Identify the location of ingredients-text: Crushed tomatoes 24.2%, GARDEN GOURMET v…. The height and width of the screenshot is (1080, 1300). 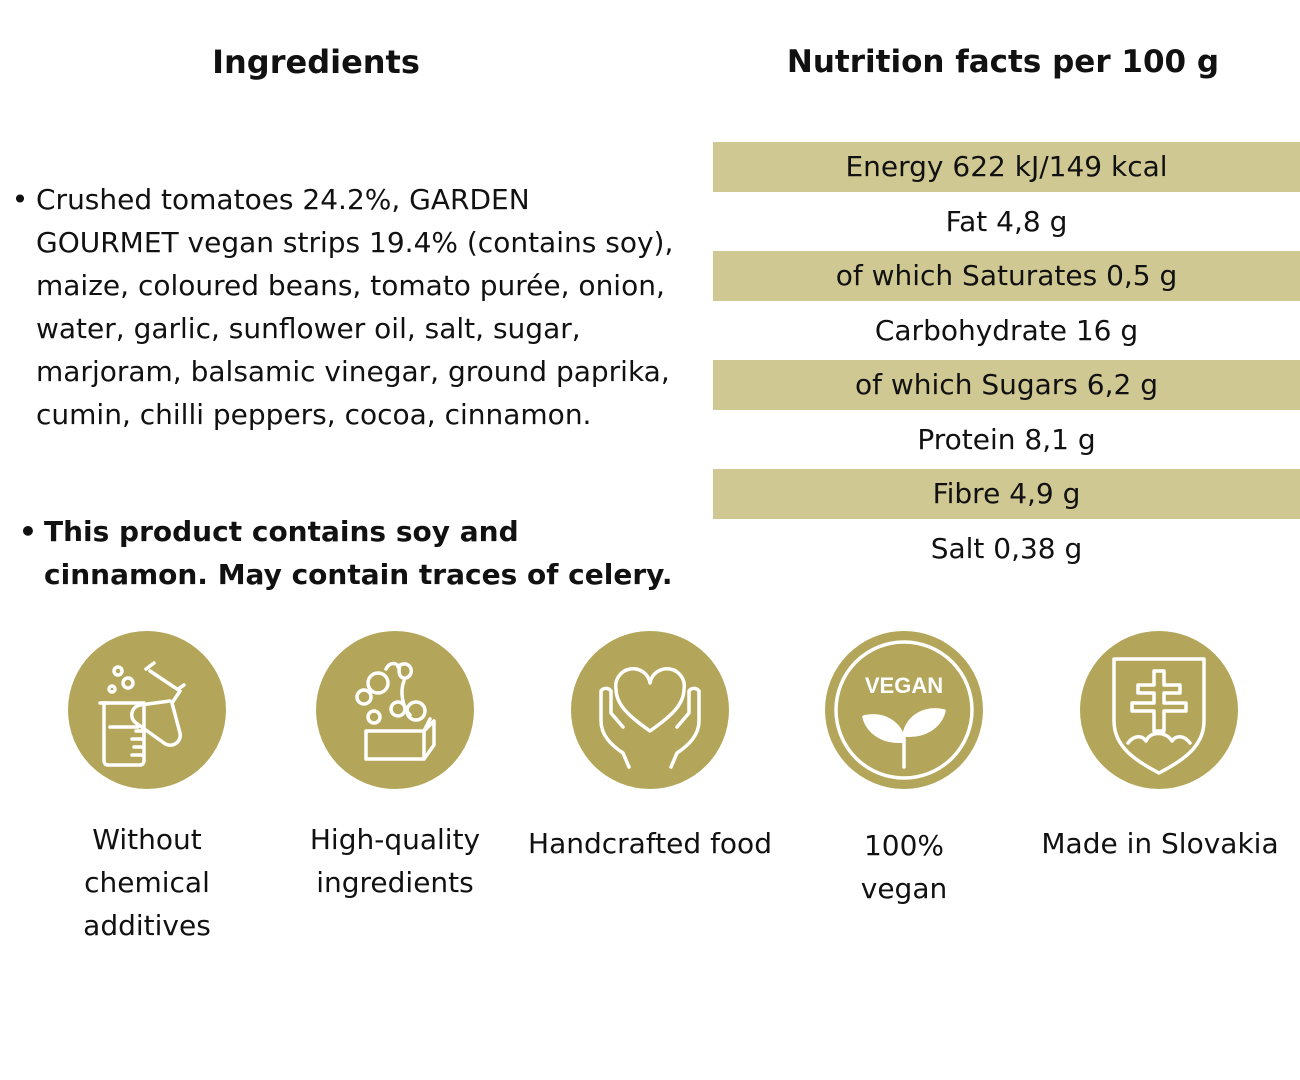
(355, 307).